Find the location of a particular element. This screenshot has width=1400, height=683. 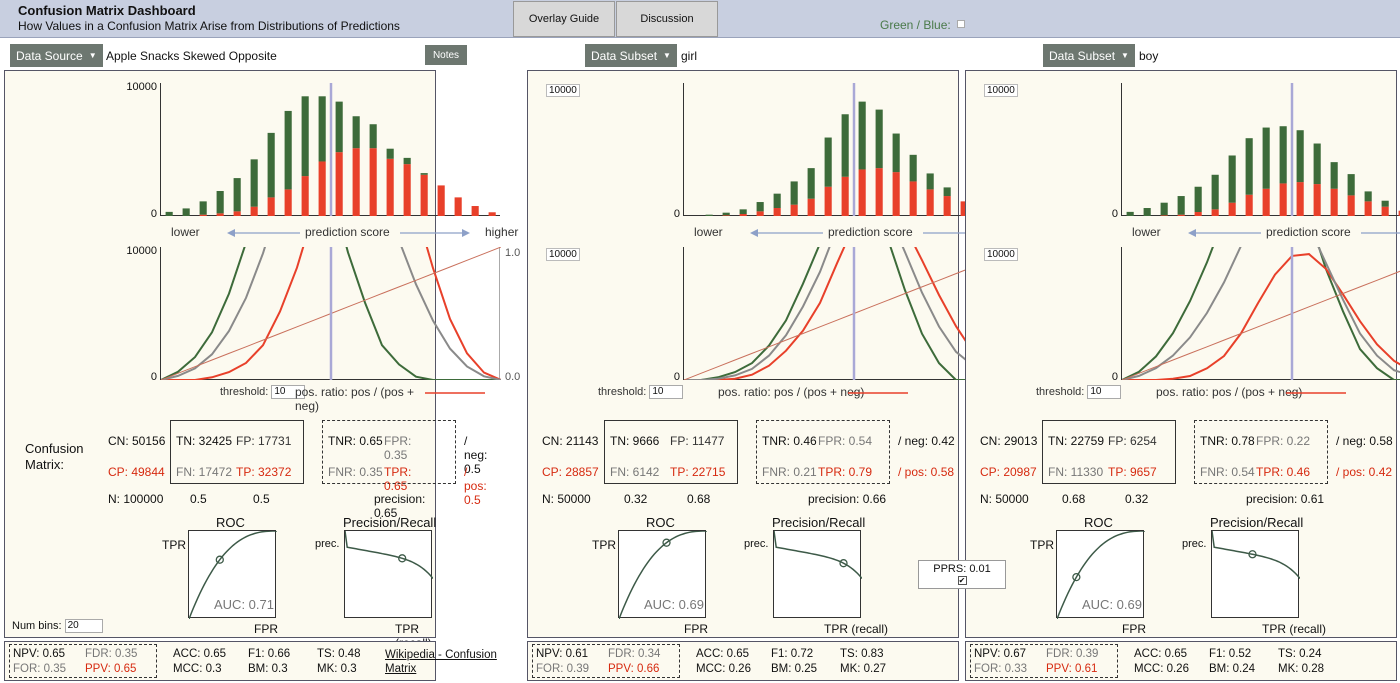

total-cdf-curve is located at coordinates (1260, 288).